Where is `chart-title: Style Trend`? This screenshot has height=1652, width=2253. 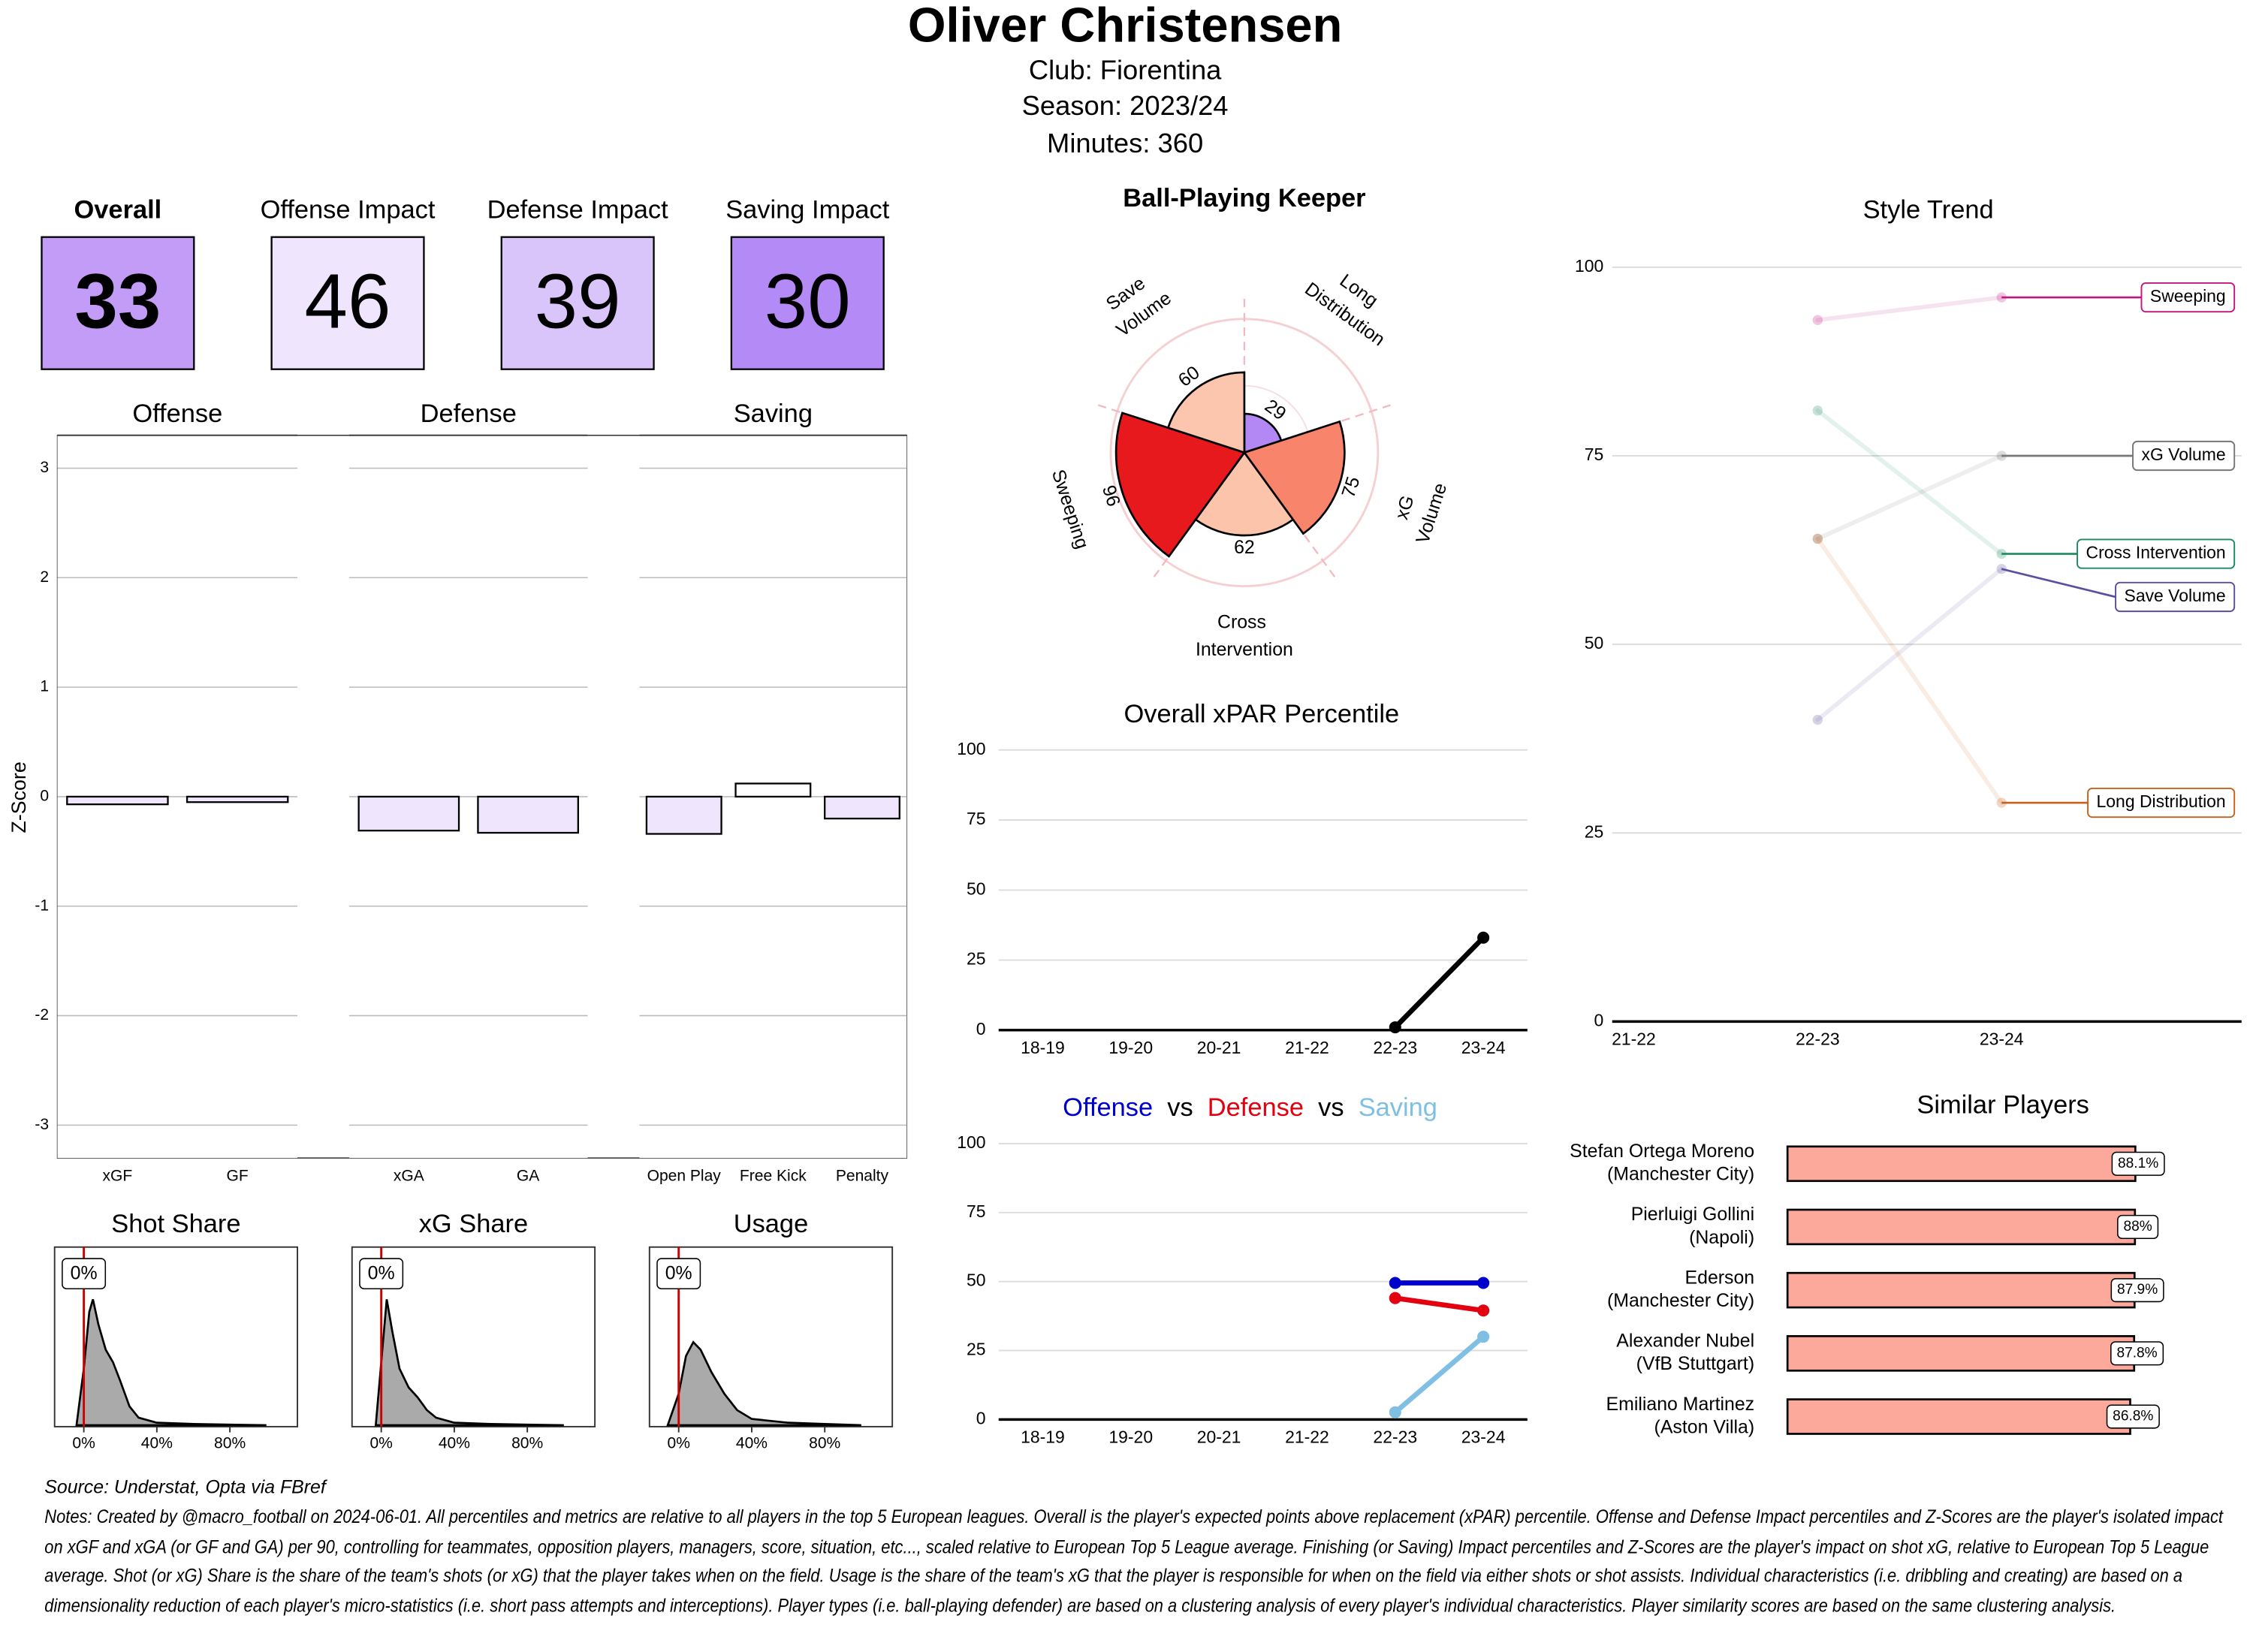
chart-title: Style Trend is located at coordinates (1929, 209).